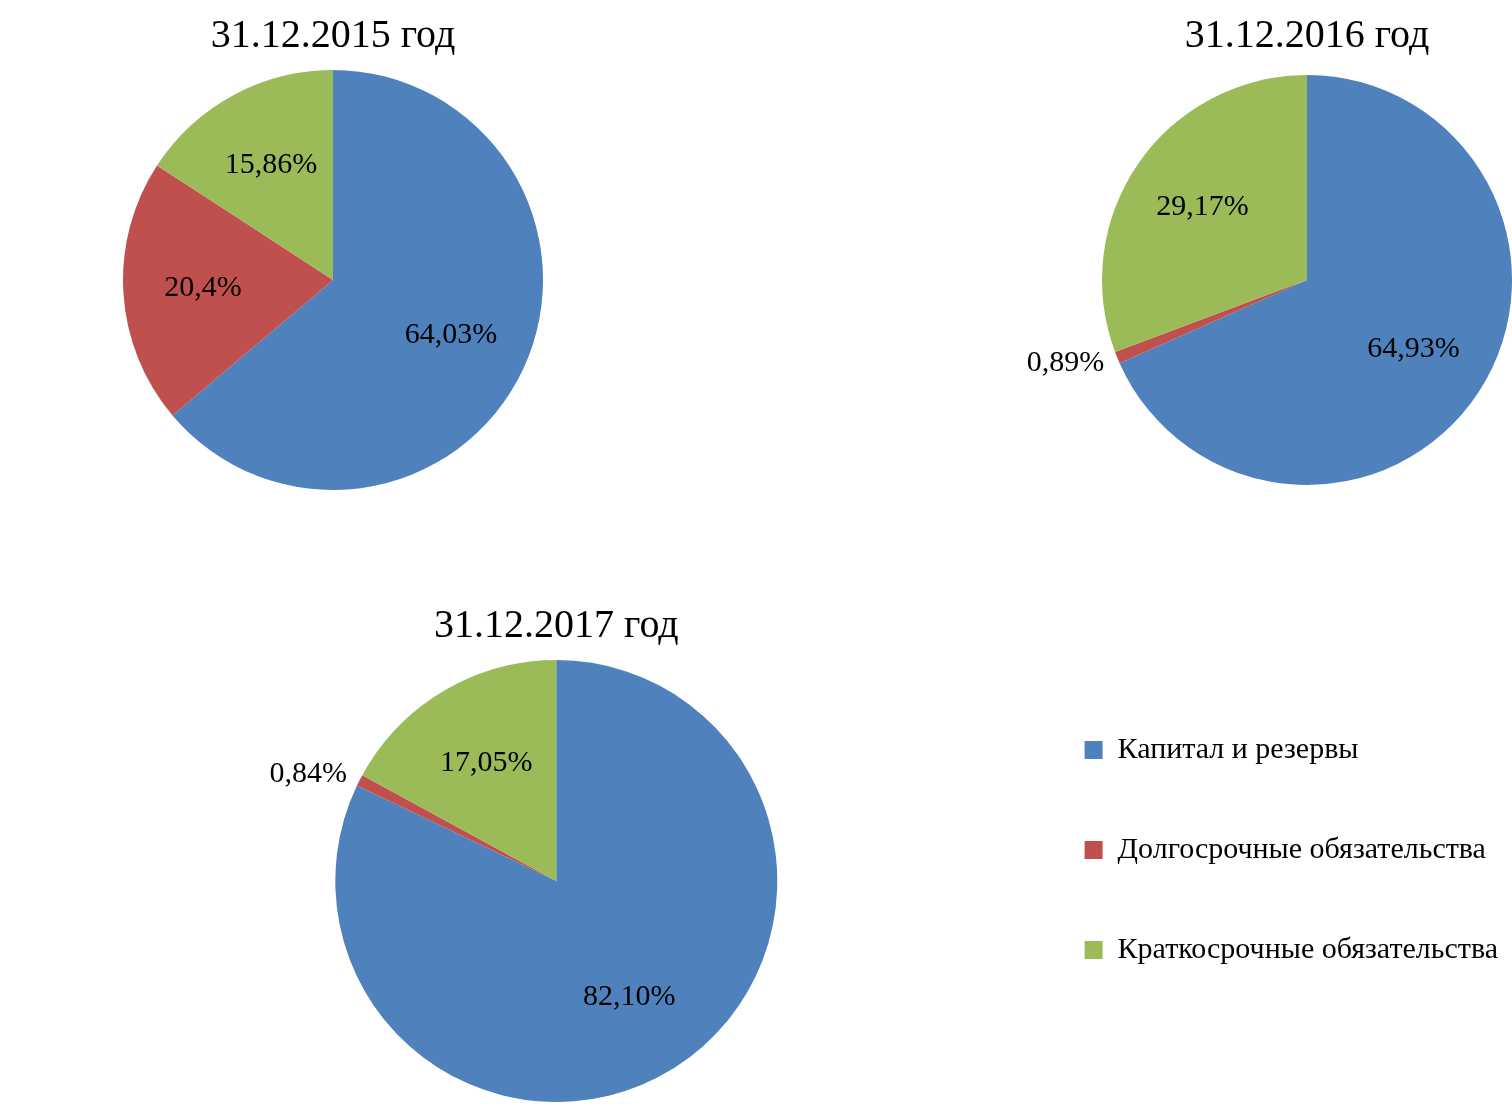  What do you see at coordinates (1301, 847) in the screenshot?
I see `legend-label: Долгосрочные обязательства` at bounding box center [1301, 847].